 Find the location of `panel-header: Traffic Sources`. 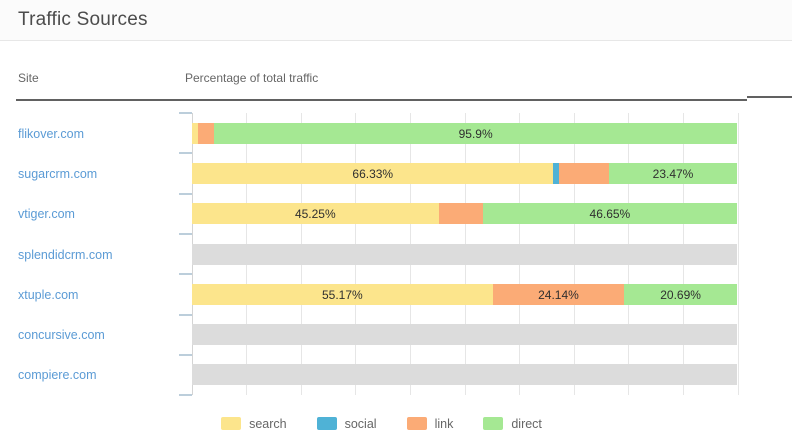

panel-header: Traffic Sources is located at coordinates (396, 20).